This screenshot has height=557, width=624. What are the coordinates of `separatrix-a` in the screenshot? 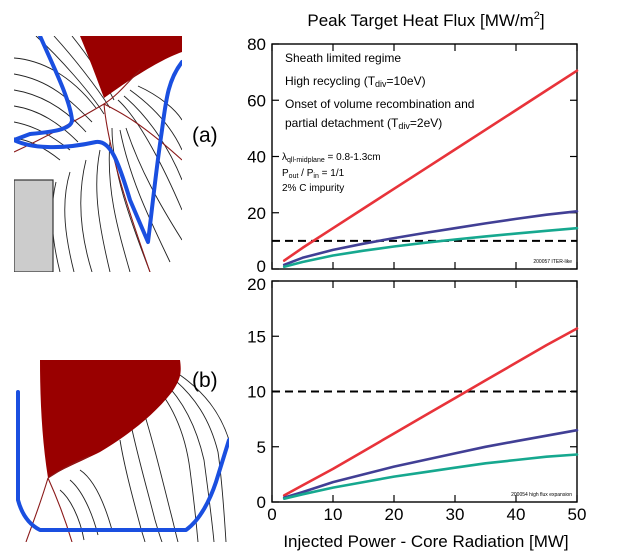 It's located at (98, 170).